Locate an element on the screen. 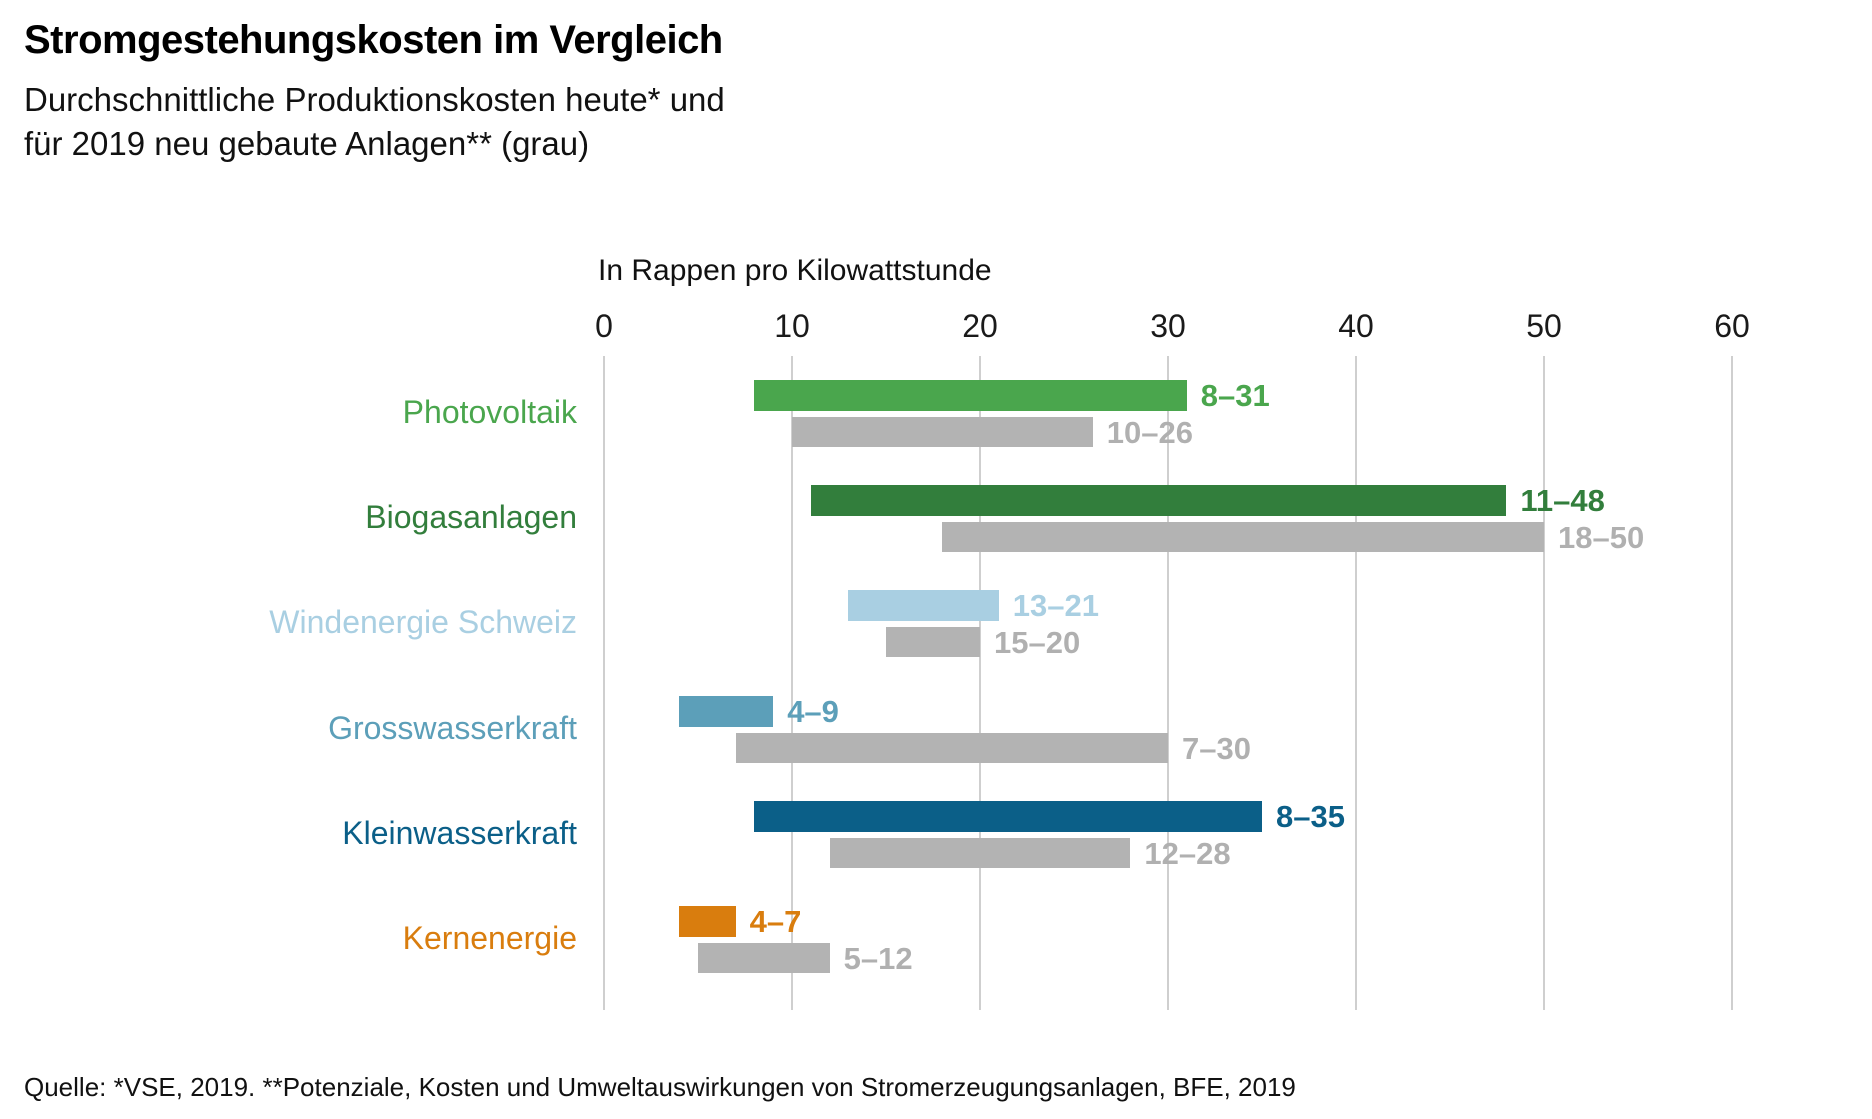 This screenshot has width=1872, height=1119. category-label: Biogasanlagen is located at coordinates (471, 516).